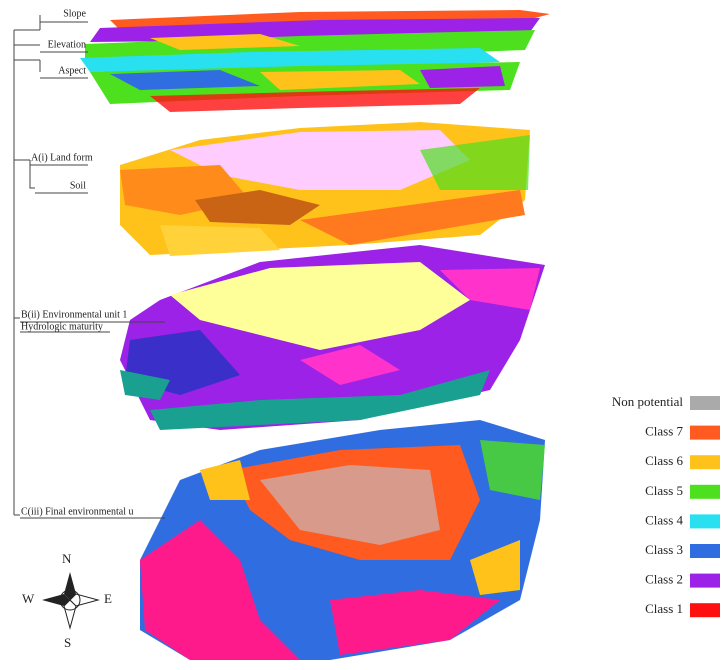 Image resolution: width=728 pixels, height=670 pixels. What do you see at coordinates (74, 13) in the screenshot?
I see `layer-label: Slope` at bounding box center [74, 13].